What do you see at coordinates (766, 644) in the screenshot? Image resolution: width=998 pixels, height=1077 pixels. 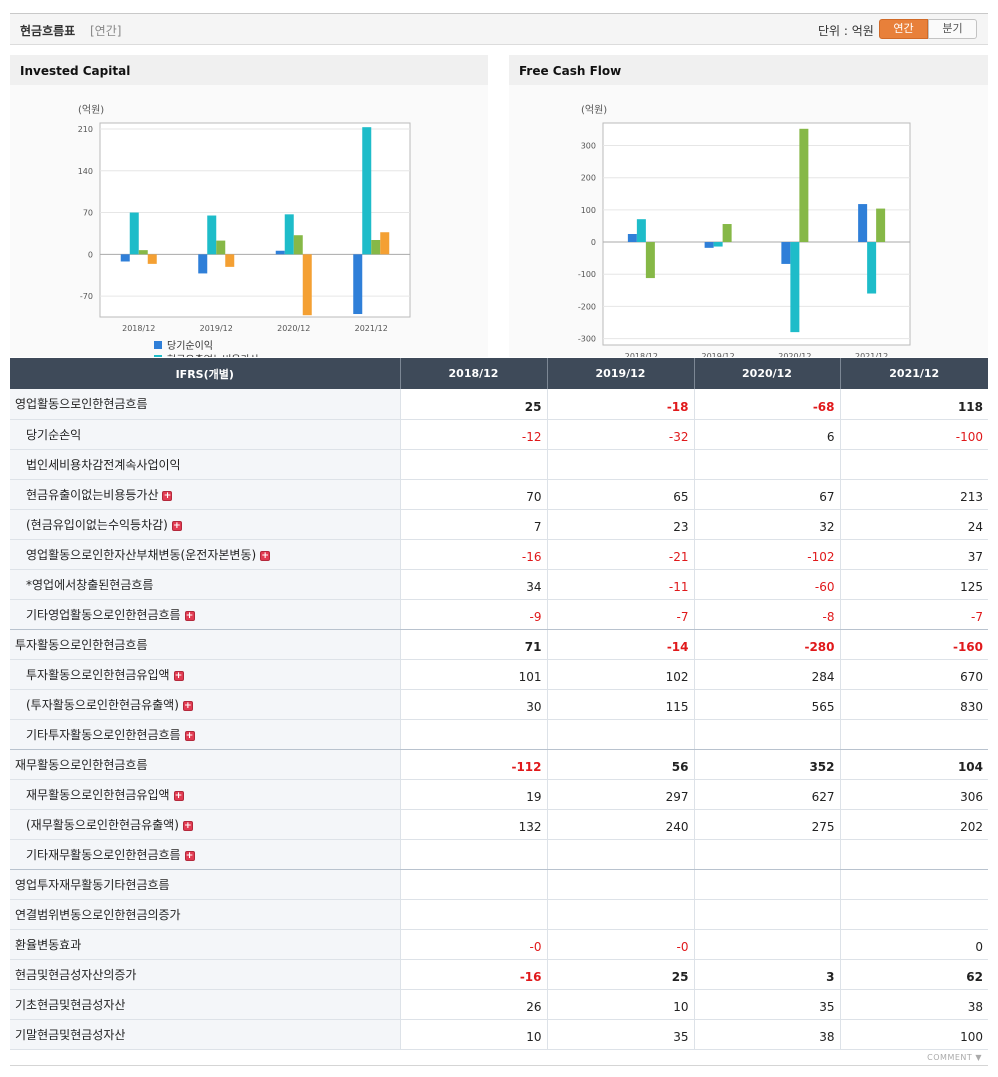 I see `value-cell: -280` at bounding box center [766, 644].